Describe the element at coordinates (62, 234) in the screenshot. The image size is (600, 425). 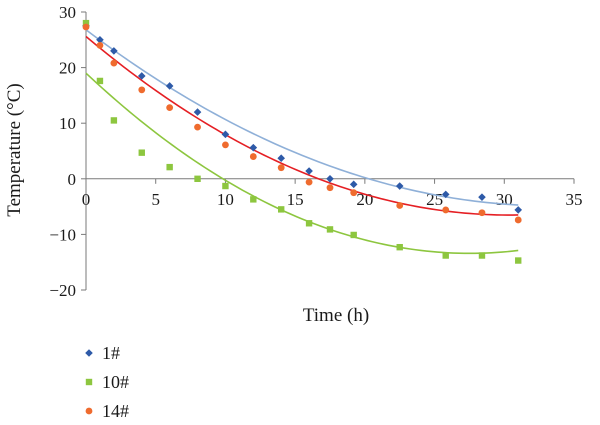
I see `y-tick-label: −10` at that location.